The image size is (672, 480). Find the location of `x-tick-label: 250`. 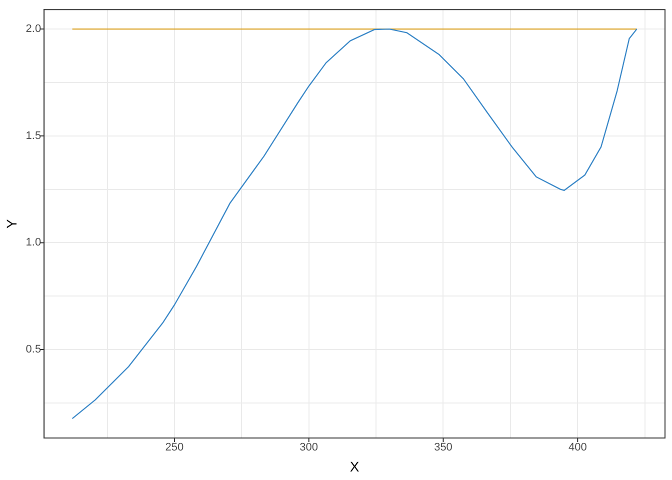

x-tick-label: 250 is located at coordinates (174, 448).